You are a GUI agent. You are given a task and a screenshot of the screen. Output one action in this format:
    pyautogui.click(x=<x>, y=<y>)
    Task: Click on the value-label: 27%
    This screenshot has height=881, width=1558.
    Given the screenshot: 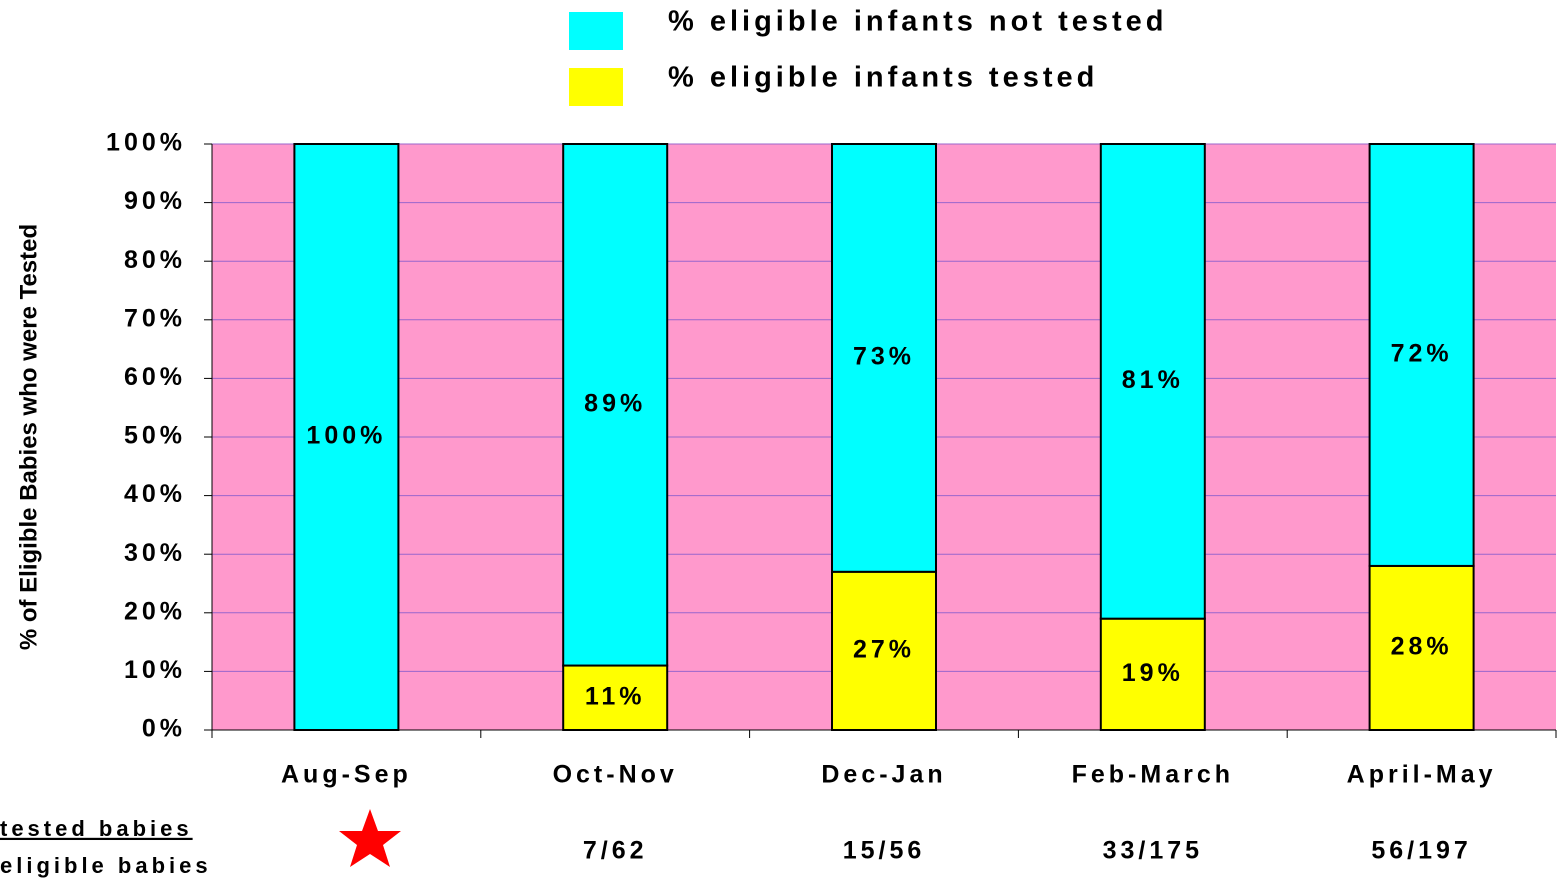 What is the action you would take?
    pyautogui.click(x=884, y=649)
    